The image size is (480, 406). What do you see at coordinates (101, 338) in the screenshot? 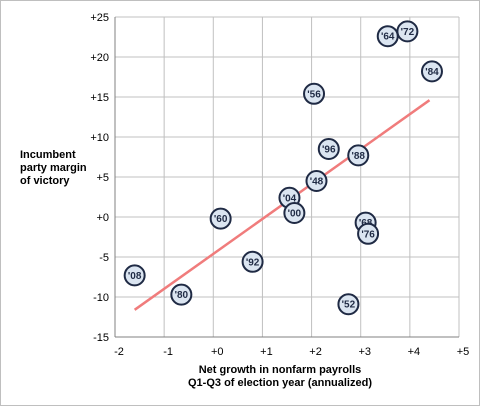
I see `y-tick-label: -15` at bounding box center [101, 338].